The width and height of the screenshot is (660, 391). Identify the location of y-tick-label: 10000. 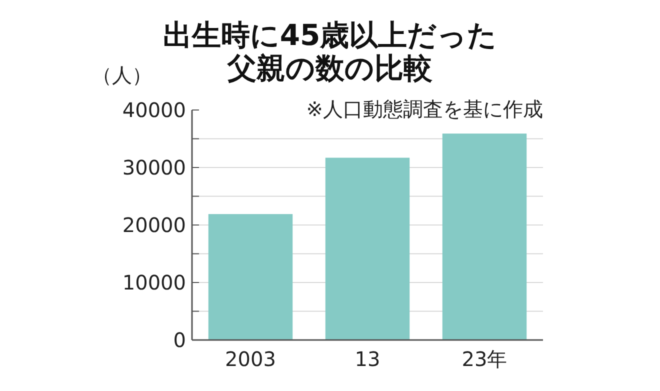
(154, 282).